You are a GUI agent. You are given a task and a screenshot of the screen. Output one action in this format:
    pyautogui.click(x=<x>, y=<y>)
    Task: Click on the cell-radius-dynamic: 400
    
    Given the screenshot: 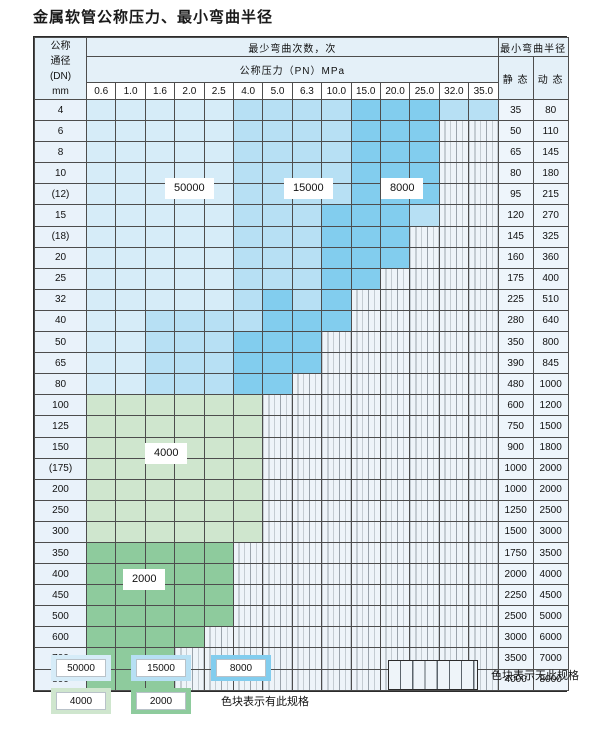 What is the action you would take?
    pyautogui.click(x=550, y=278)
    